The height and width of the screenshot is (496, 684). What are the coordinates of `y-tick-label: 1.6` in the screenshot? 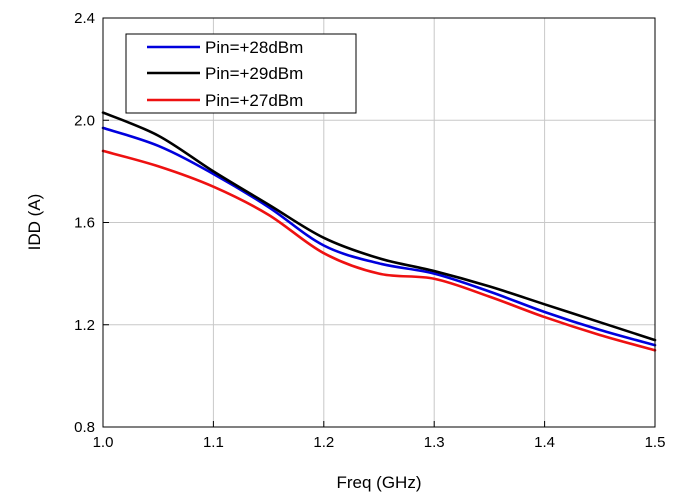 It's located at (84, 223).